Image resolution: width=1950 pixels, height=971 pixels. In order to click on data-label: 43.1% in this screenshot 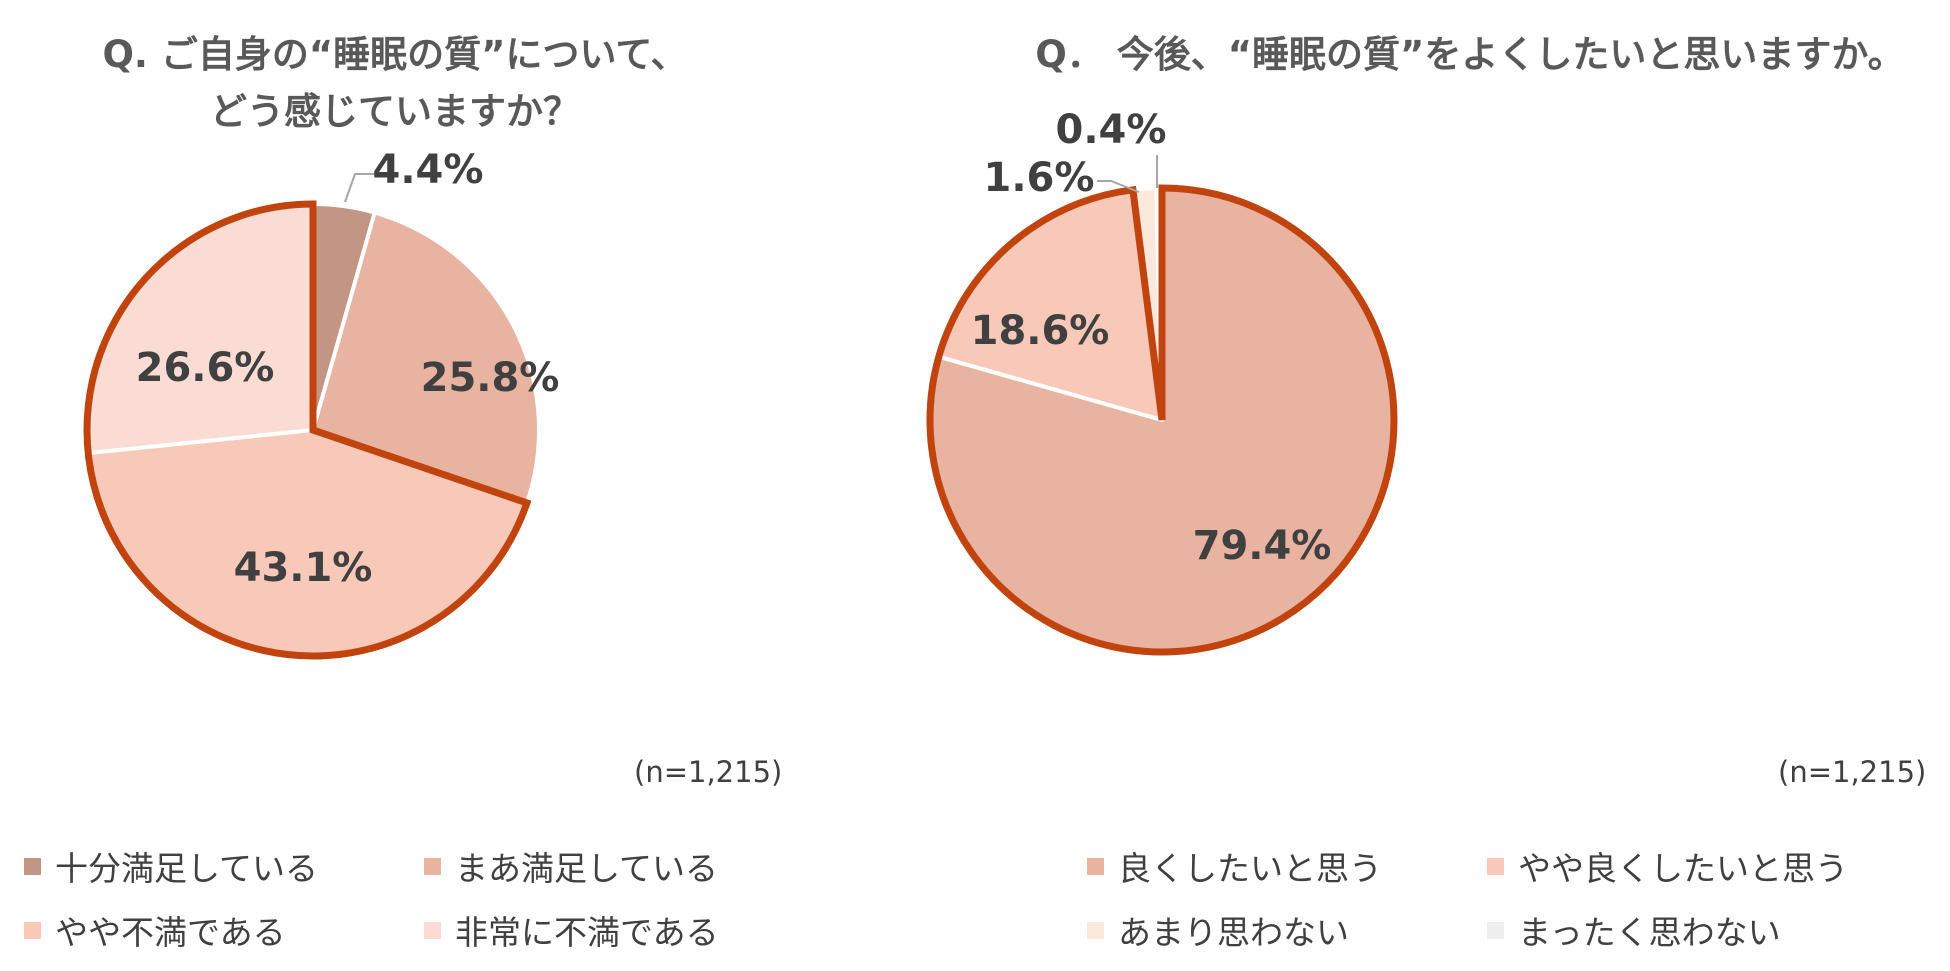, I will do `click(303, 568)`.